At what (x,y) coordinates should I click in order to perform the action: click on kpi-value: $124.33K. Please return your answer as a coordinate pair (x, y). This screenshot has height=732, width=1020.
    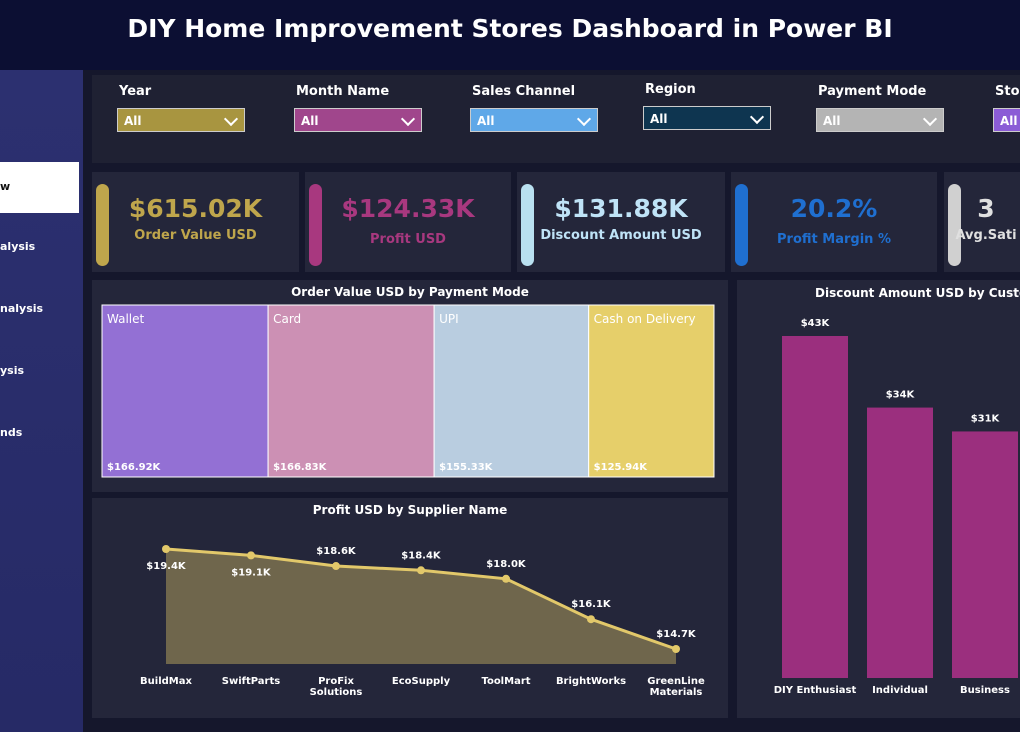
    Looking at the image, I should click on (408, 208).